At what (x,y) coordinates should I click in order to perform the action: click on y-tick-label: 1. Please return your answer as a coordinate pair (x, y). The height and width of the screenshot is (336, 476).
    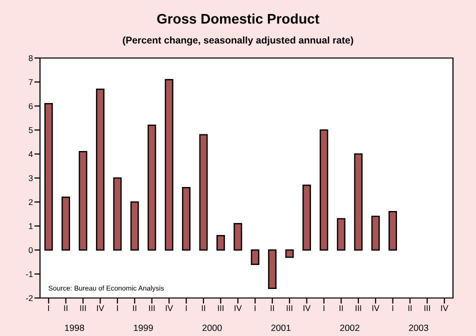
    Looking at the image, I should click on (31, 226).